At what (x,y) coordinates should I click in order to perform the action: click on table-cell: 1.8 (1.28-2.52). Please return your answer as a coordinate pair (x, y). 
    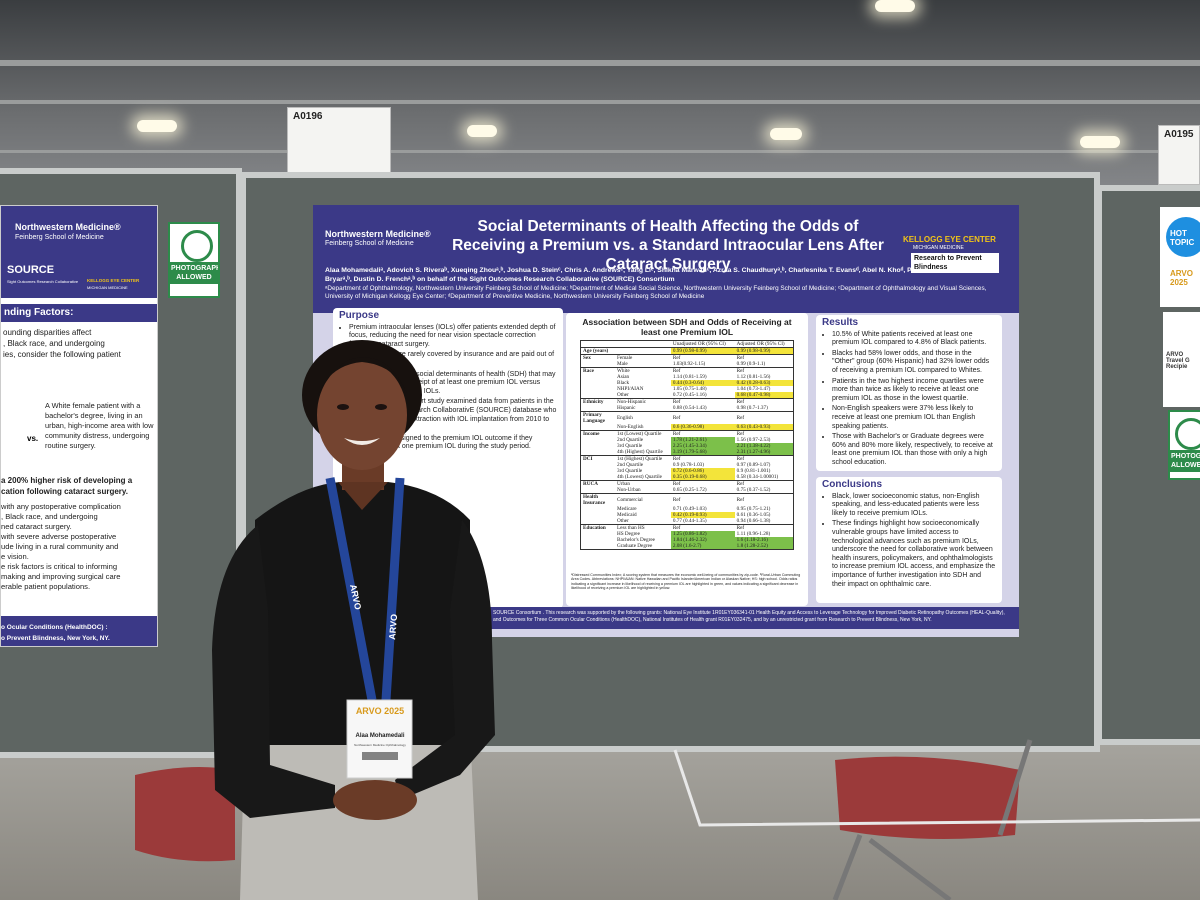
    Looking at the image, I should click on (763, 546).